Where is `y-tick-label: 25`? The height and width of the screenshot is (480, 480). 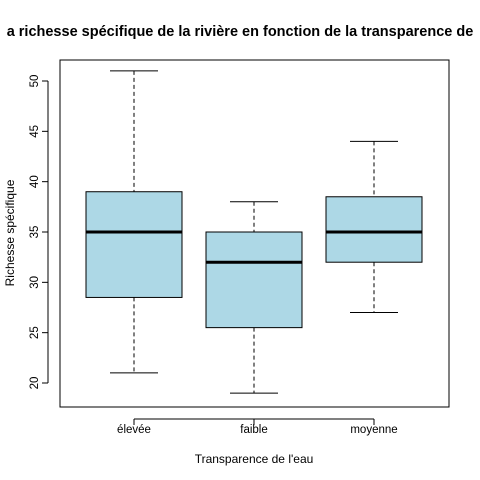
y-tick-label: 25 is located at coordinates (35, 332).